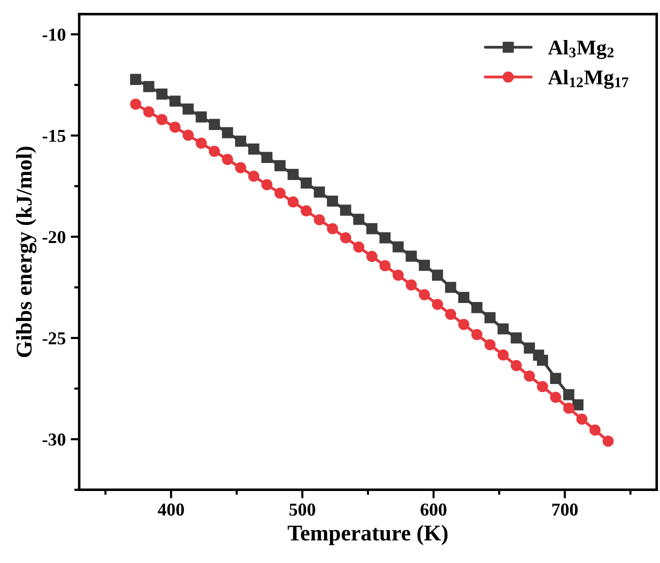 The height and width of the screenshot is (563, 660). What do you see at coordinates (54, 338) in the screenshot?
I see `y-tick-label: -25` at bounding box center [54, 338].